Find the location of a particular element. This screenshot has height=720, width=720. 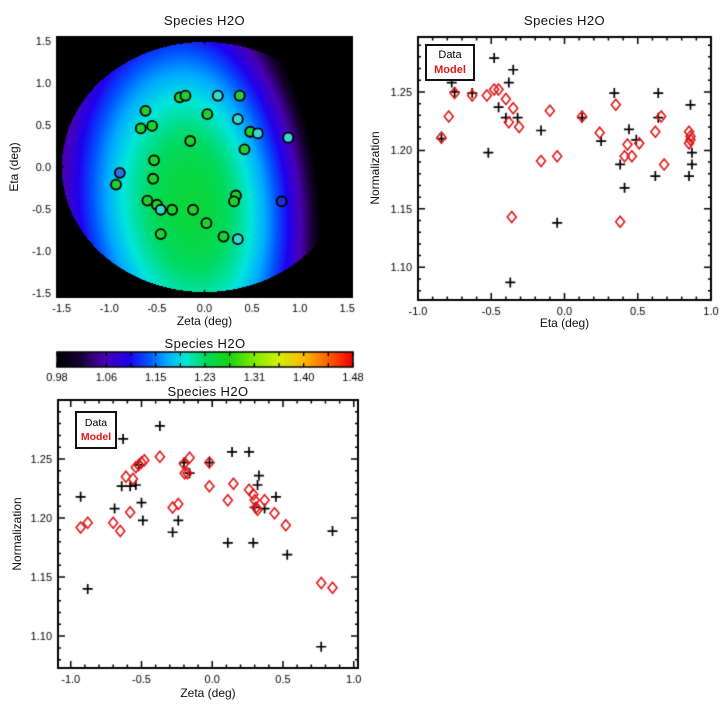

map-x-axis-label: Zeta (deg) is located at coordinates (204, 321).